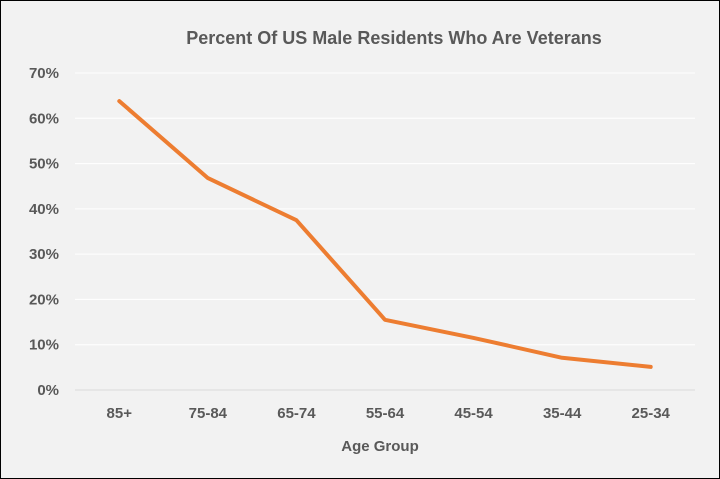 This screenshot has width=720, height=479. What do you see at coordinates (44, 209) in the screenshot?
I see `y-tick-label: 40%` at bounding box center [44, 209].